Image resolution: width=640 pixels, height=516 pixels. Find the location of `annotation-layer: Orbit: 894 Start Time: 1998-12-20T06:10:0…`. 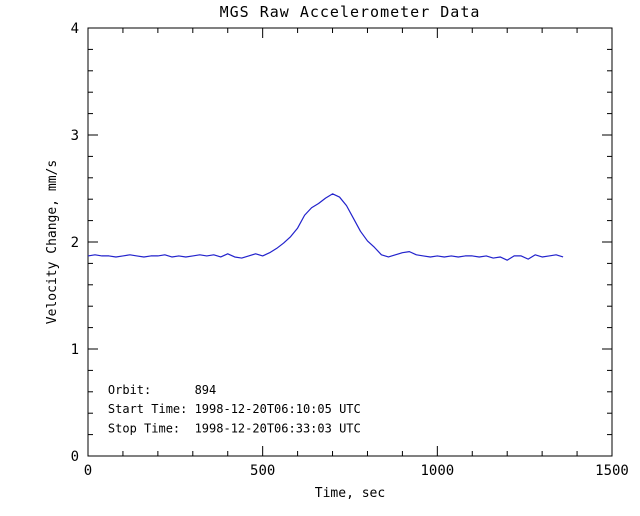

annotation-layer: Orbit: 894 Start Time: 1998-12-20T06:10:0… is located at coordinates (234, 409).